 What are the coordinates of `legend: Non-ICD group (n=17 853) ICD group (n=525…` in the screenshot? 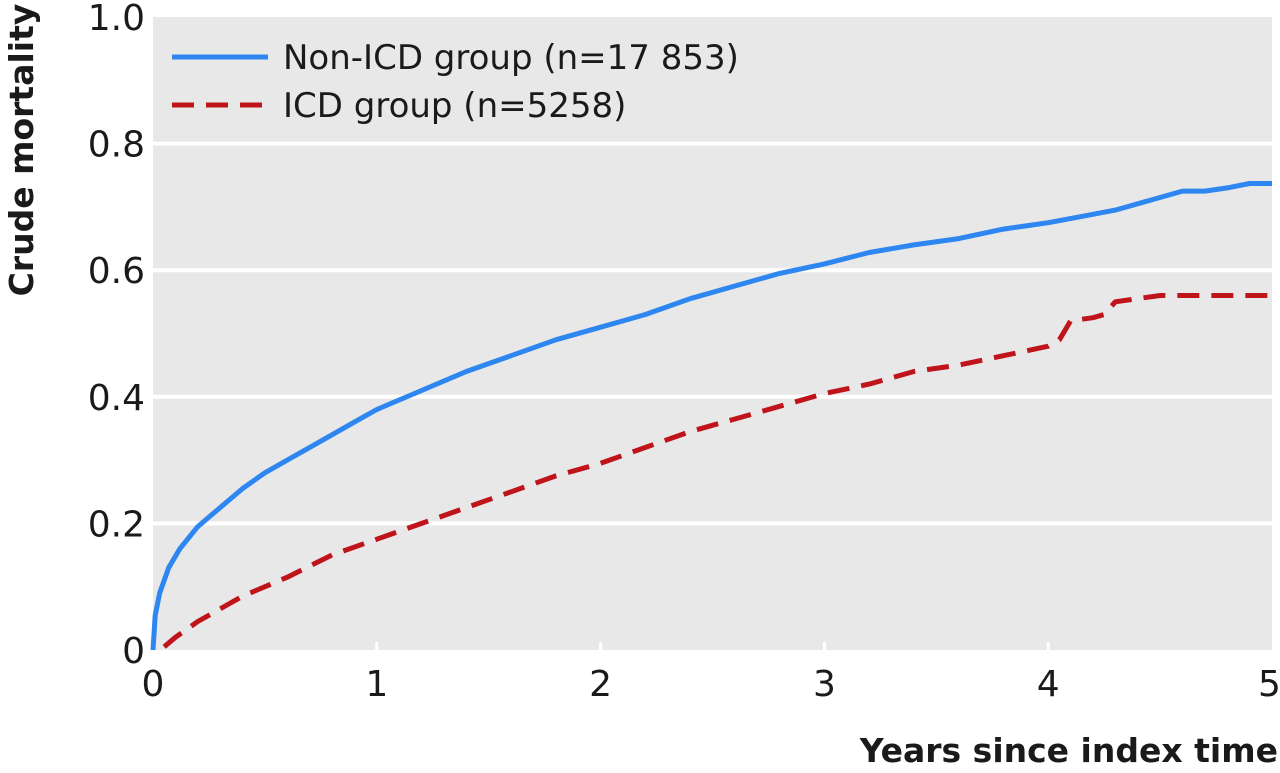 It's located at (455, 82).